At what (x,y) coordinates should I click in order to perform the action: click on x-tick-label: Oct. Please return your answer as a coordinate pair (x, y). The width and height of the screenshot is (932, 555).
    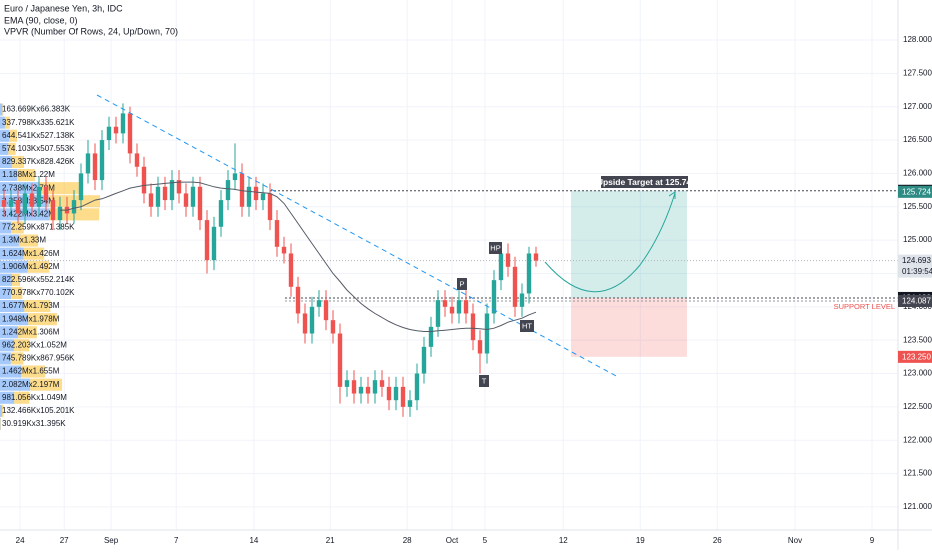
    Looking at the image, I should click on (452, 540).